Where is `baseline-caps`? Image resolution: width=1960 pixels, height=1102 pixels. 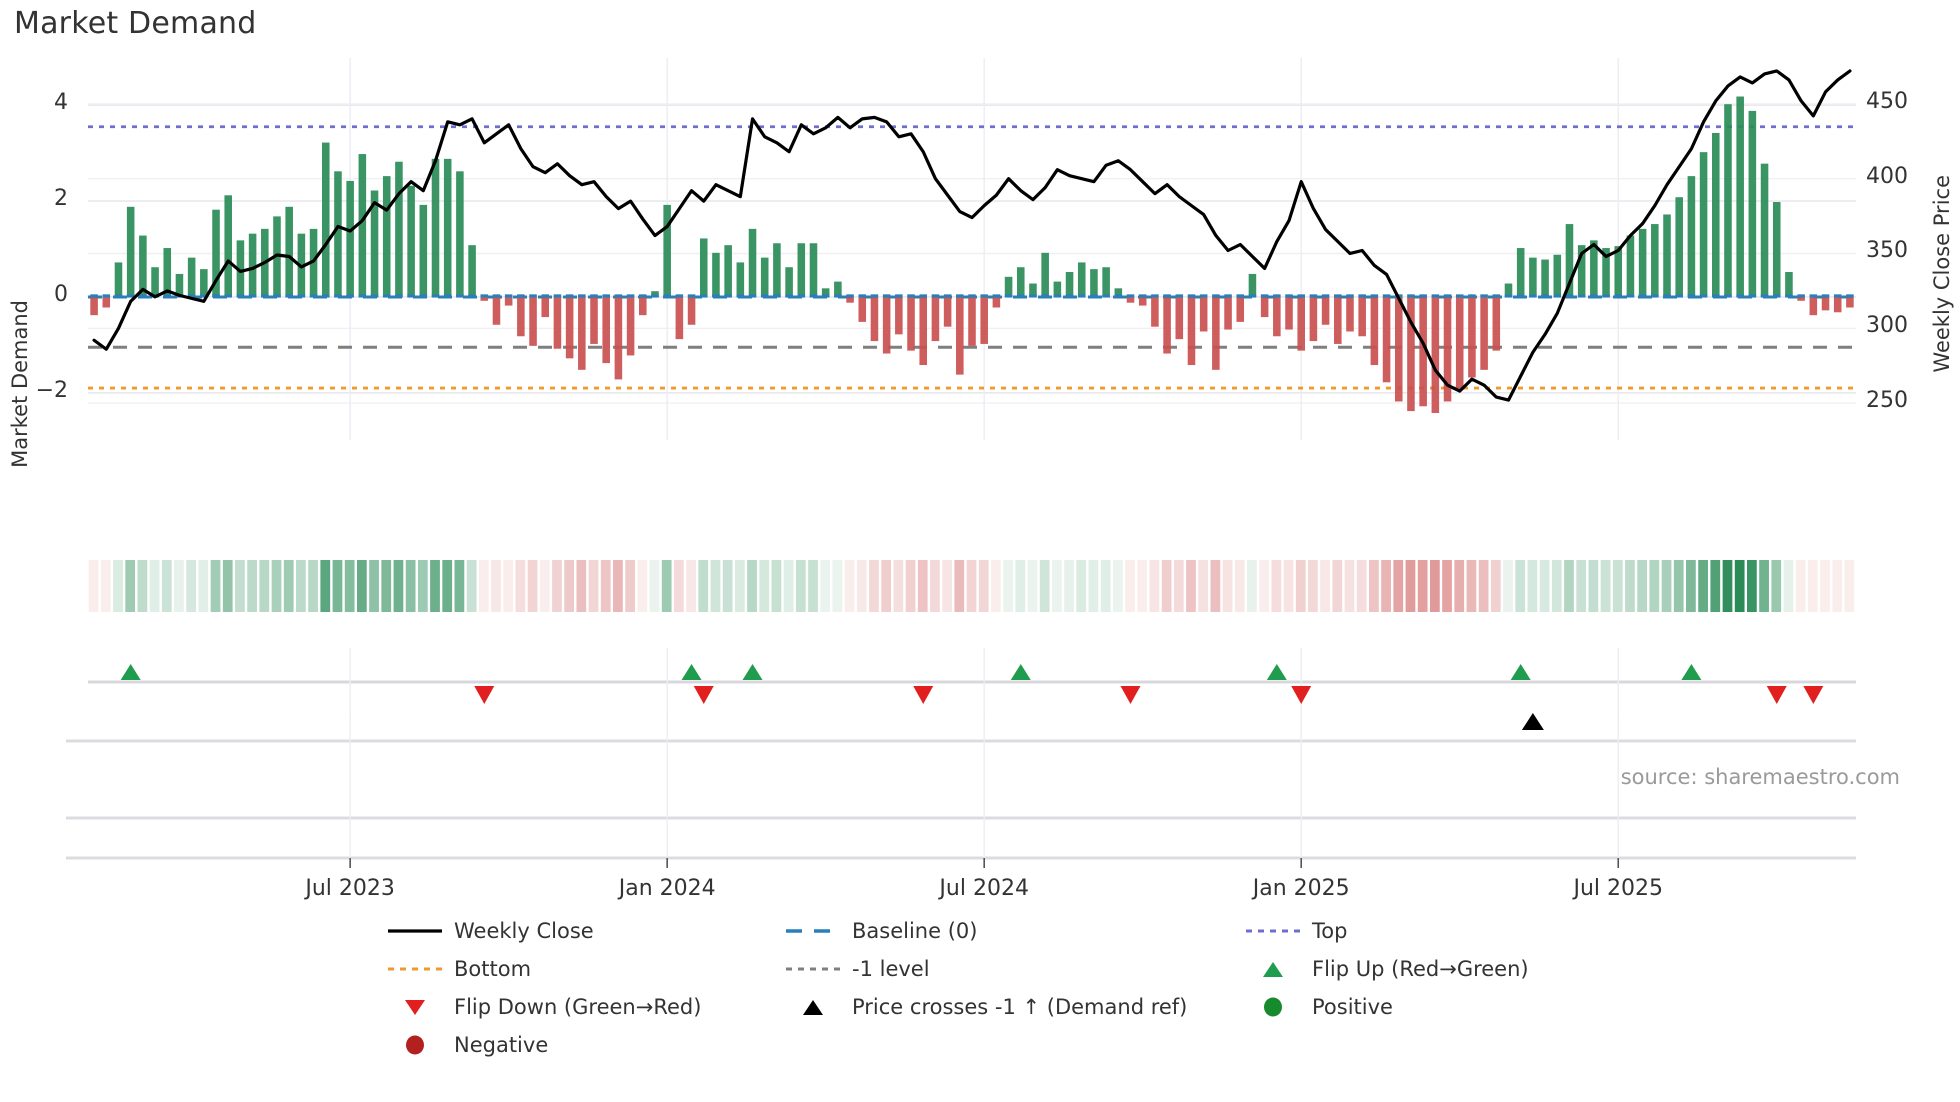
baseline-caps is located at coordinates (972, 296).